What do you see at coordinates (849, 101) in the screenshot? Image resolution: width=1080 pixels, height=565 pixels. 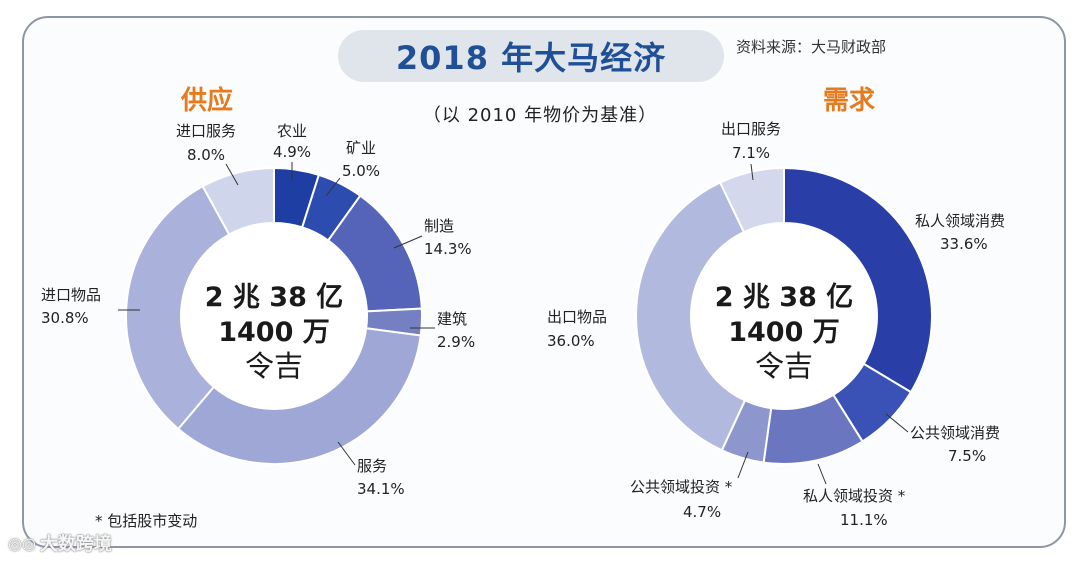 I see `demand-heading: 需求` at bounding box center [849, 101].